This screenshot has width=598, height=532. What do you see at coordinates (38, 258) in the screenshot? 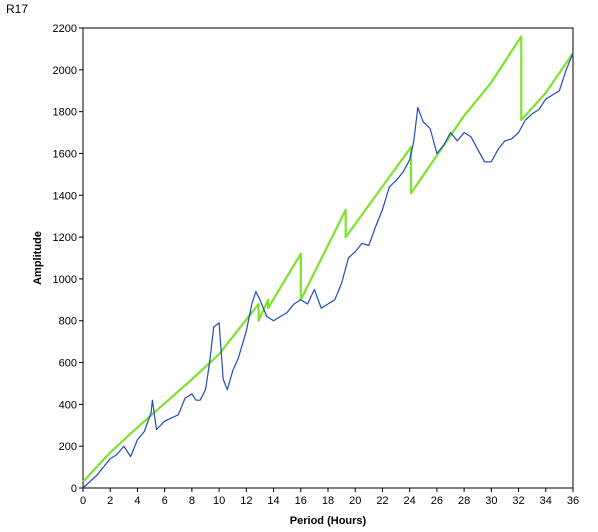
I see `y-axis-title: Amplitude` at bounding box center [38, 258].